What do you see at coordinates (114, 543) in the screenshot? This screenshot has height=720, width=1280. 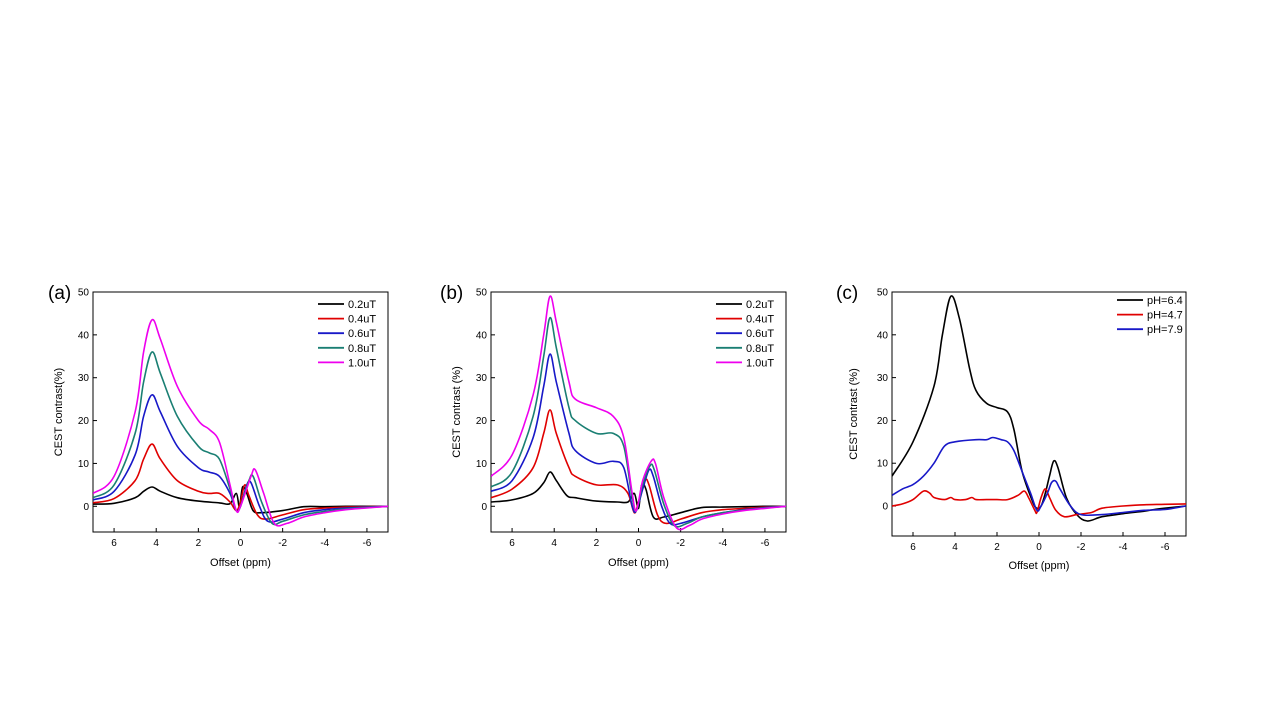 I see `panel-a-xtick-label: 6` at bounding box center [114, 543].